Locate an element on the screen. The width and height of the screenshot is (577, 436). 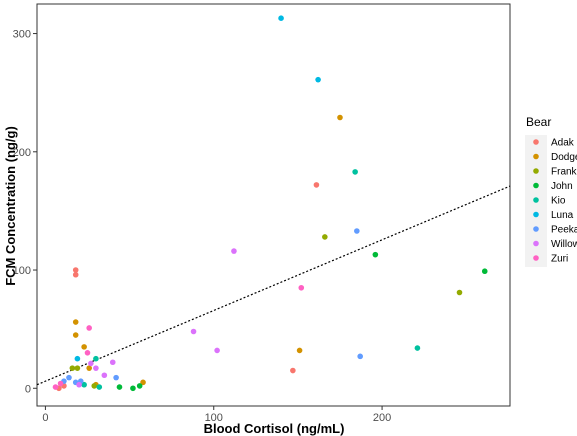
legend-label: Kio is located at coordinates (558, 201).